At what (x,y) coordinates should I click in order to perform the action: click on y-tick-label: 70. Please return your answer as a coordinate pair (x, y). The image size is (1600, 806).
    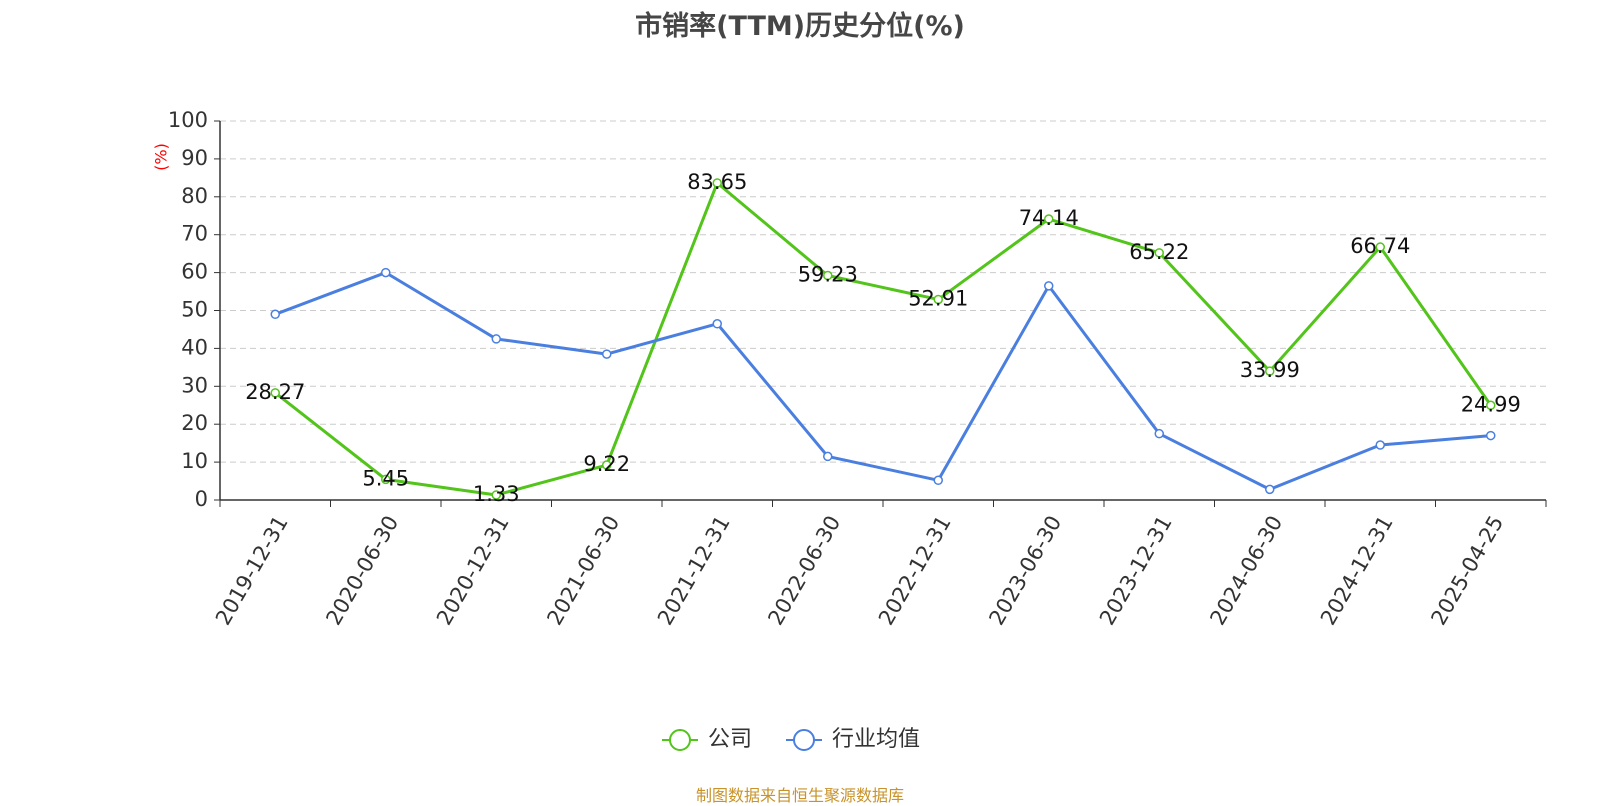
    Looking at the image, I should click on (194, 234).